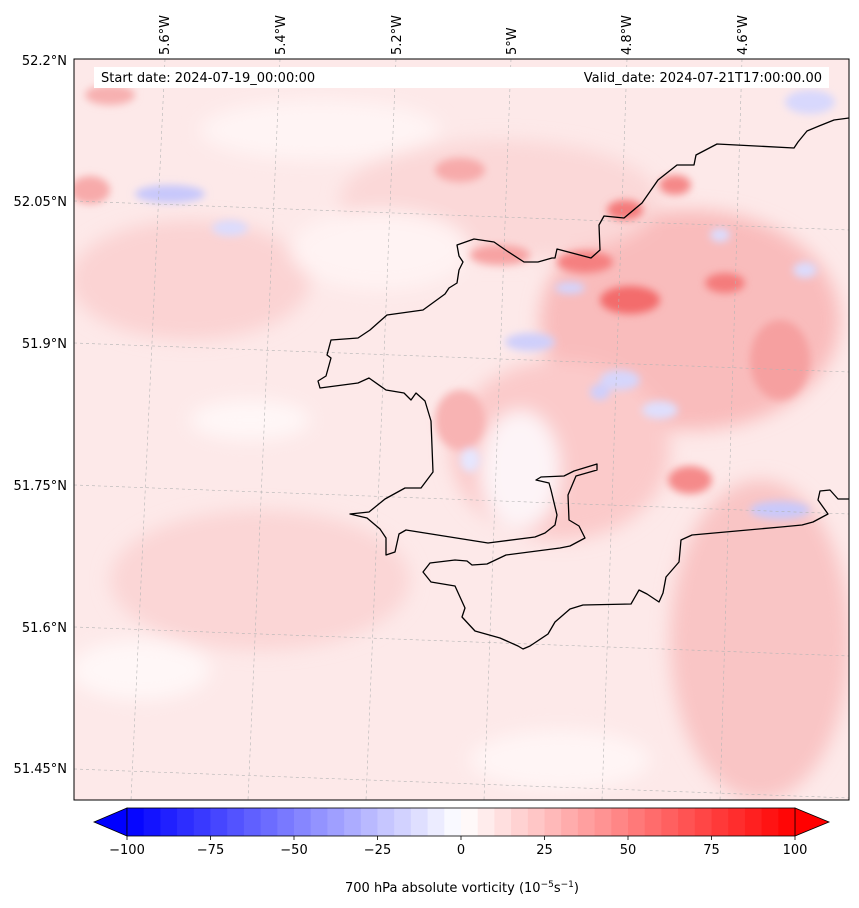 Image resolution: width=859 pixels, height=908 pixels. Describe the element at coordinates (557, 888) in the screenshot. I see `colorbar-label-mid: s` at that location.